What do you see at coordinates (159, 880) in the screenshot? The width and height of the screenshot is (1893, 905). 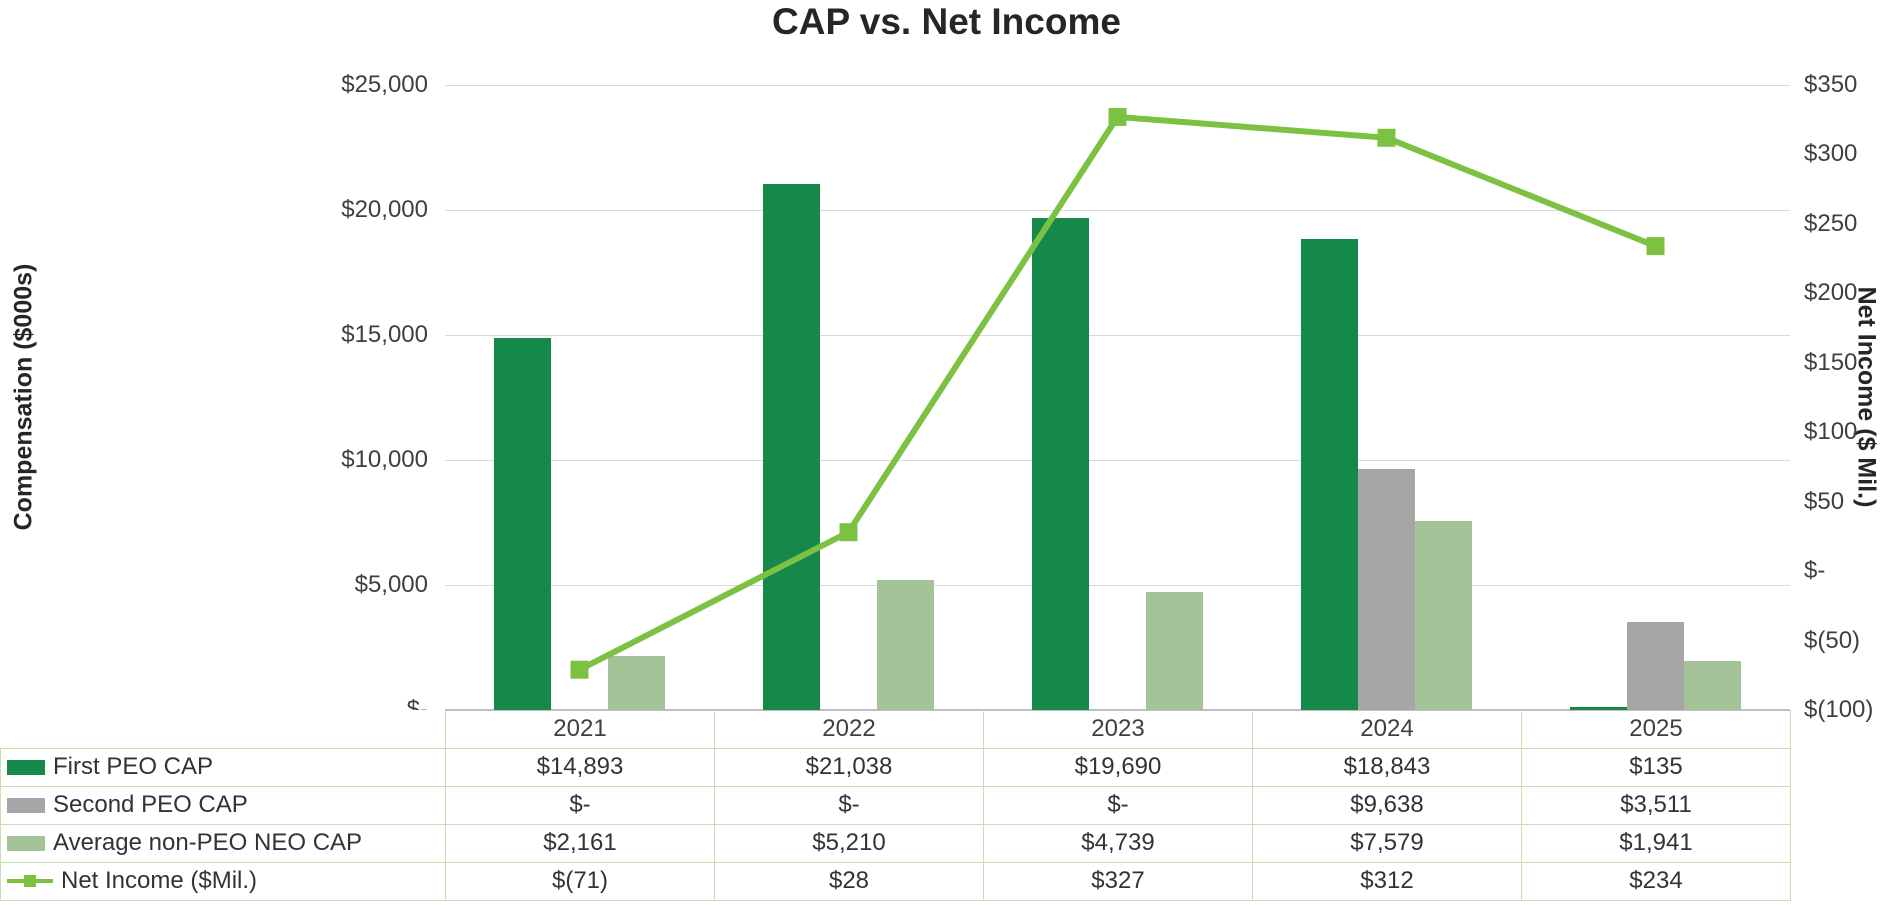 I see `legend-label: Net Income ($Mil.)` at bounding box center [159, 880].